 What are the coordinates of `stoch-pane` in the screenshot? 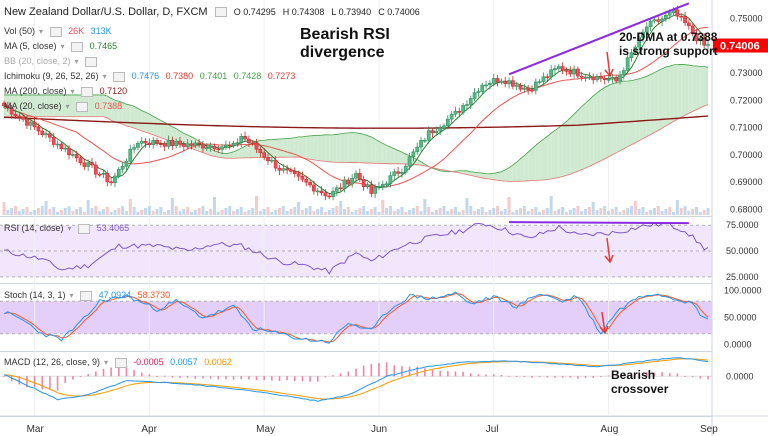 It's located at (356, 317).